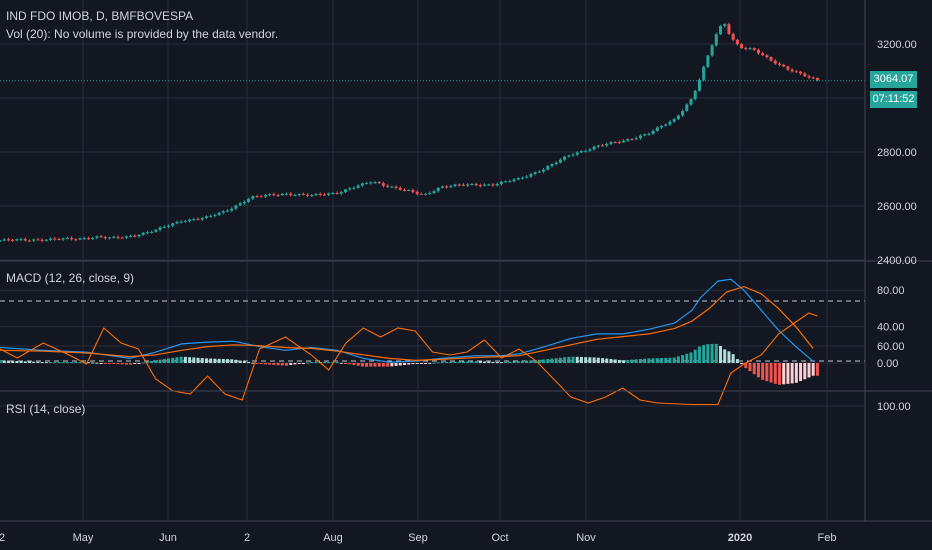  Describe the element at coordinates (70, 278) in the screenshot. I see `macd-legend: MACD (12, 26, close, 9)` at that location.